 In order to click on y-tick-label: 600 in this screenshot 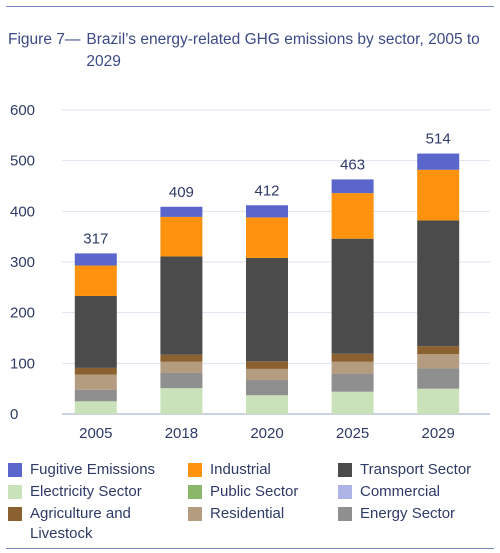, I will do `click(22, 110)`.